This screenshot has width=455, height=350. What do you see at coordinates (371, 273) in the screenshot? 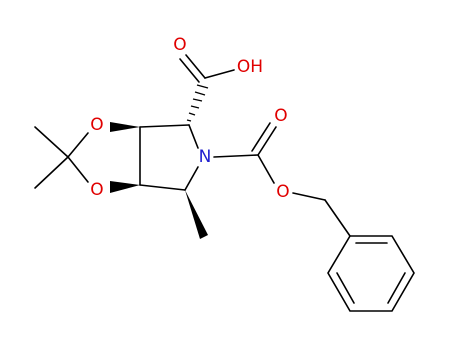
I see `benzene-ring` at bounding box center [371, 273].